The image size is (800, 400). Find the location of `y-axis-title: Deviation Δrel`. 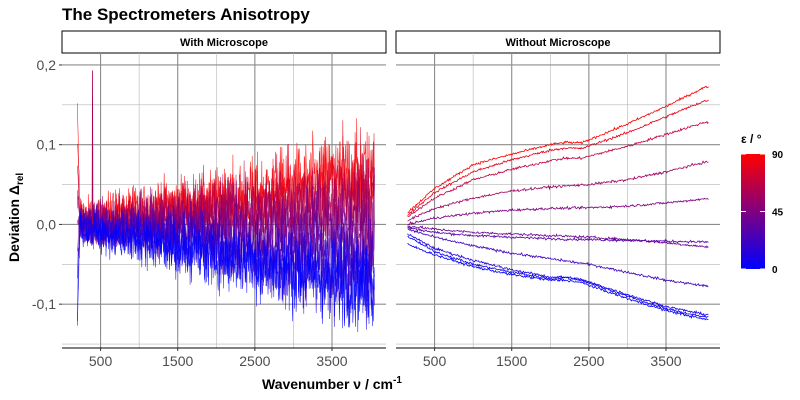

y-axis-title: Deviation Δrel is located at coordinates (16, 217).